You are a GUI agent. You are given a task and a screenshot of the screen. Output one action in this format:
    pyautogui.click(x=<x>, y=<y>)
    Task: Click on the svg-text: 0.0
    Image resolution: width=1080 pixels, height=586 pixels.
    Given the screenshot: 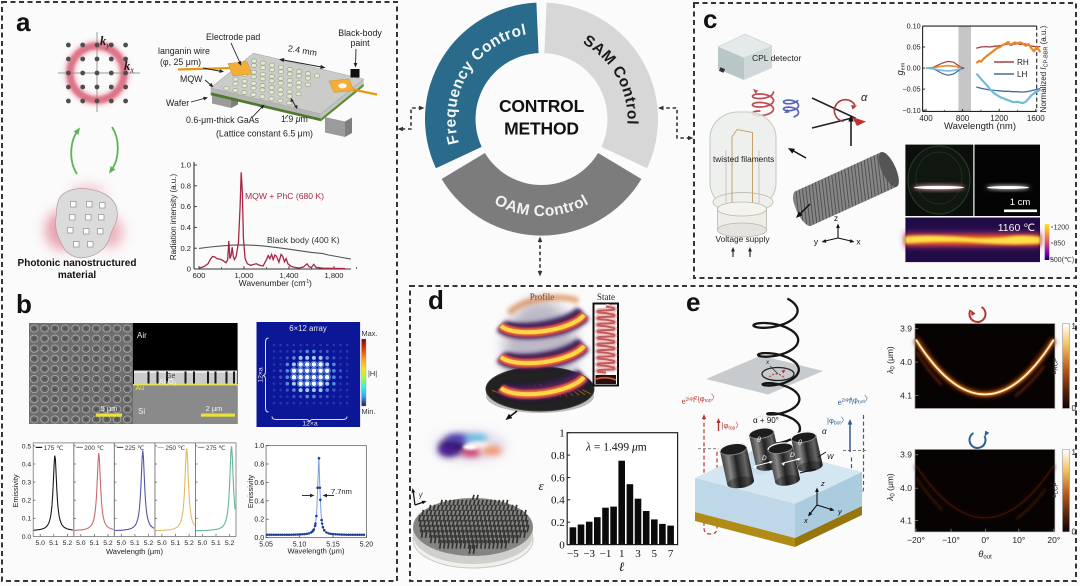 What is the action you would take?
    pyautogui.click(x=27, y=537)
    